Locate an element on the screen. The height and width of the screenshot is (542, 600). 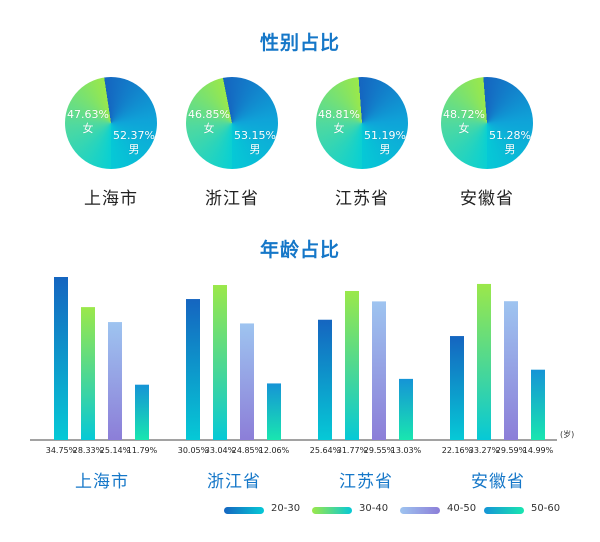
male-share-label: 51.19% 男 is located at coordinates (385, 143).